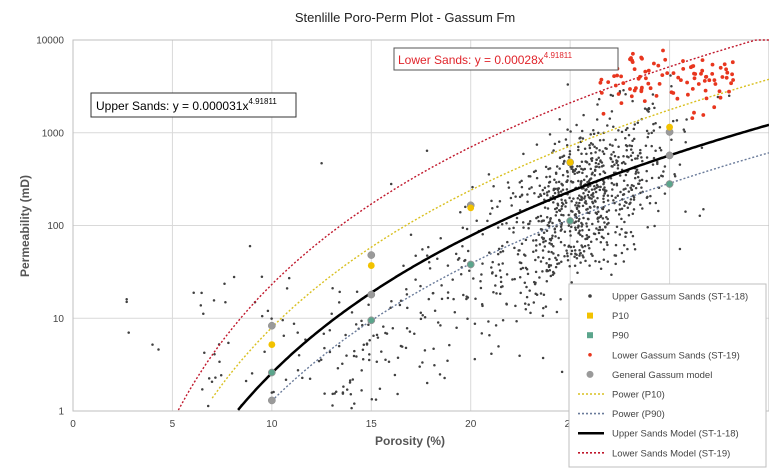 The image size is (769, 471). Describe the element at coordinates (621, 414) in the screenshot. I see `legend-item: Power (P90)` at that location.